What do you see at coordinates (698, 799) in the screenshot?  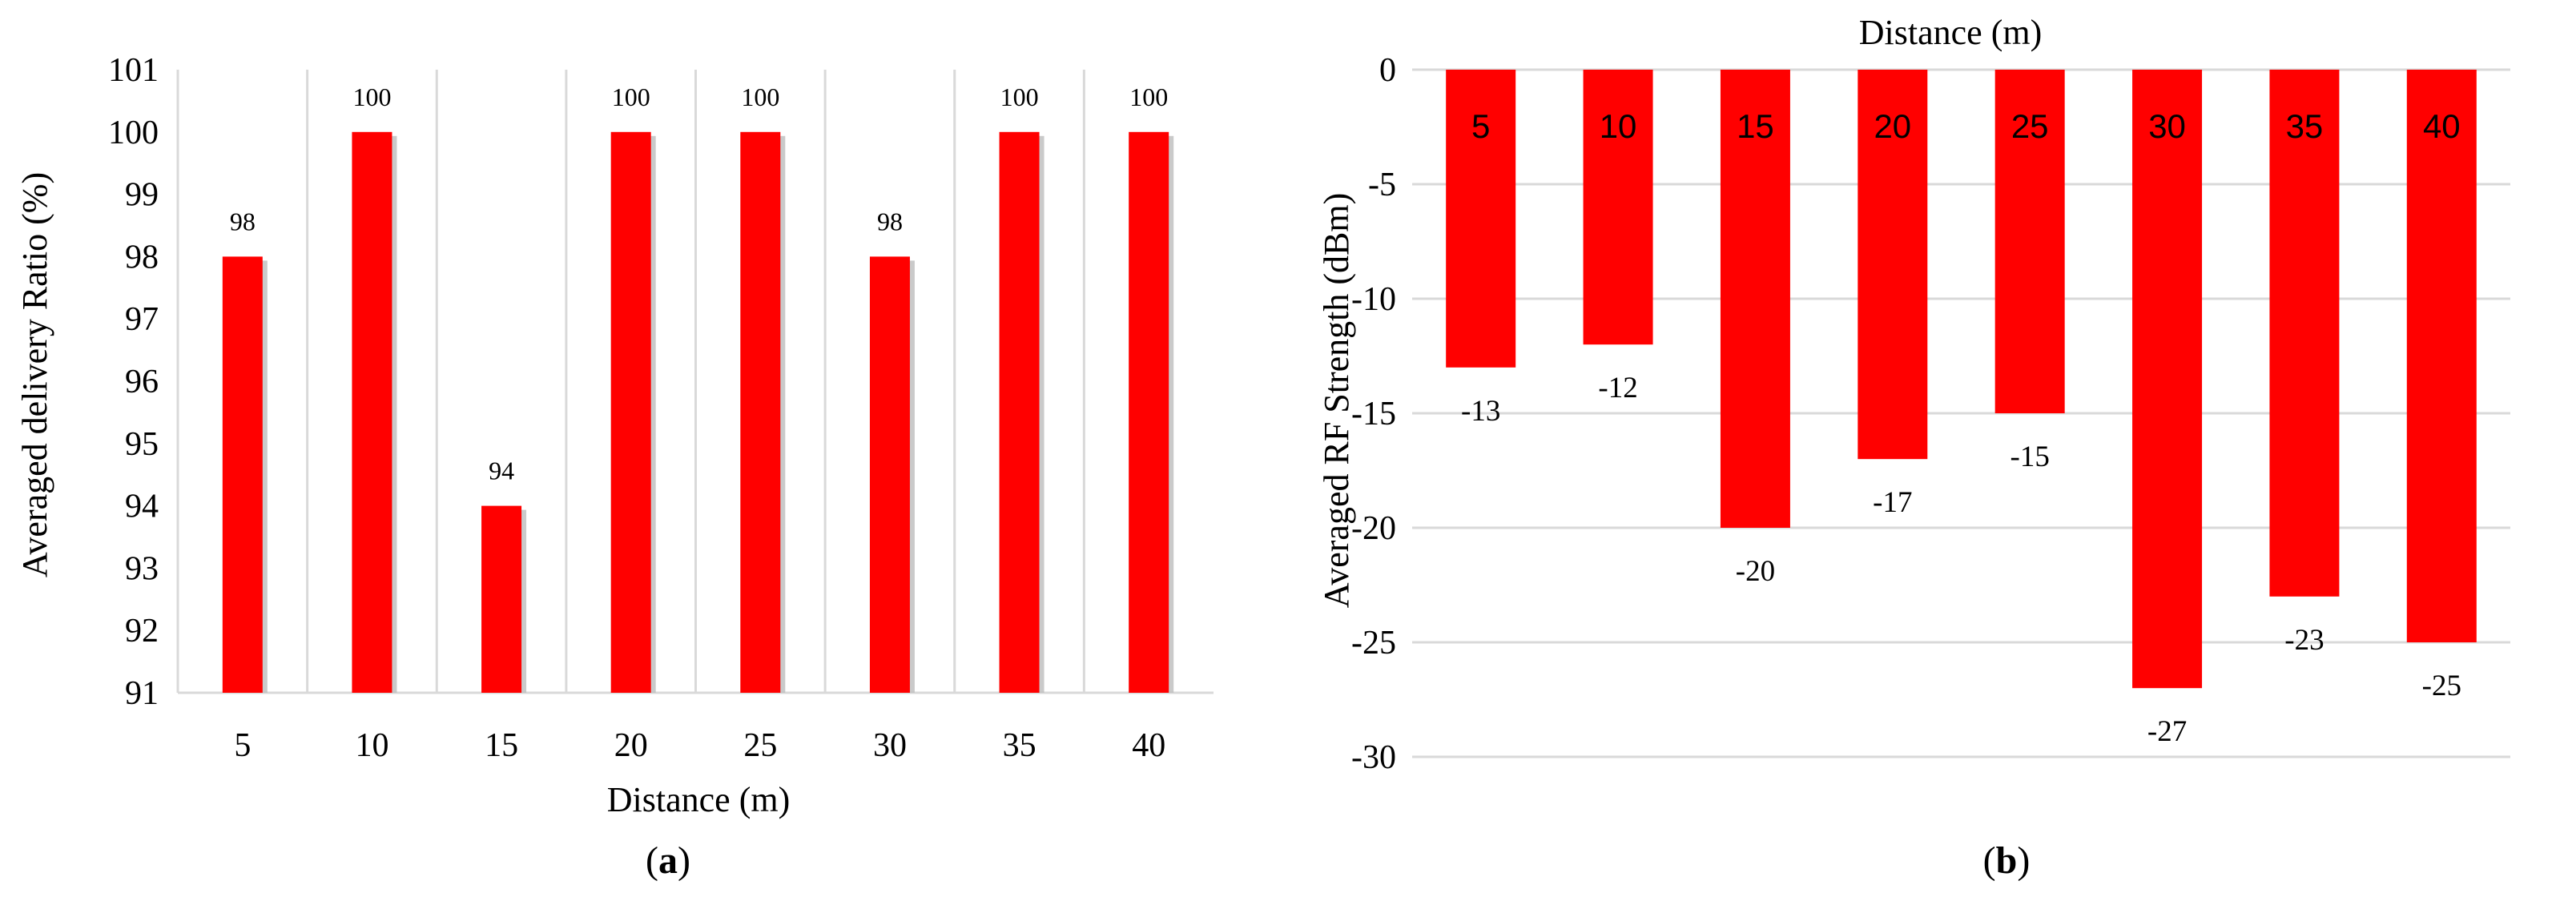 I see `chart-a-x-axis-title: Distance (m)` at bounding box center [698, 799].